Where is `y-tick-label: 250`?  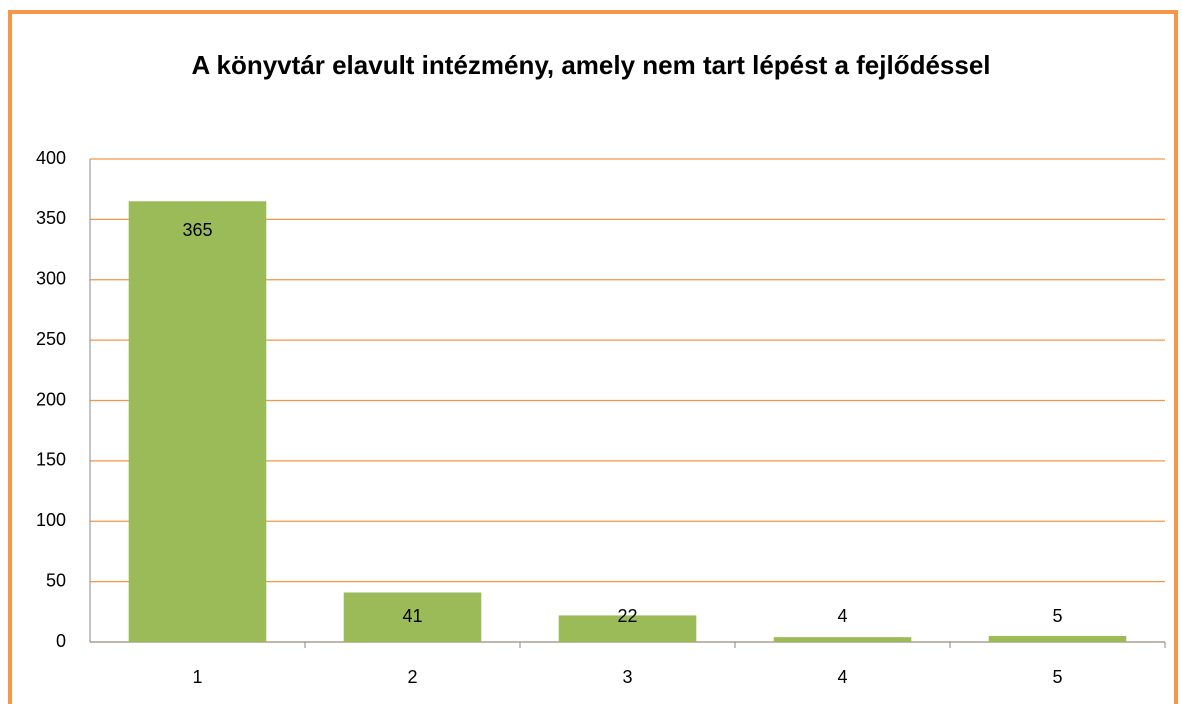 y-tick-label: 250 is located at coordinates (51, 339).